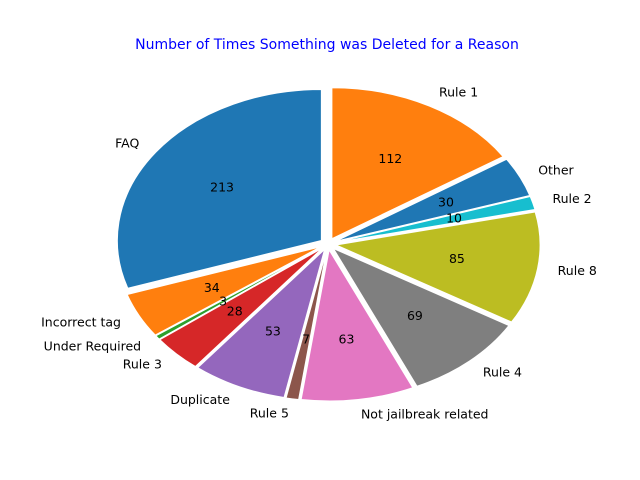  What do you see at coordinates (571, 198) in the screenshot?
I see `slice-label-9: Rule 2` at bounding box center [571, 198].